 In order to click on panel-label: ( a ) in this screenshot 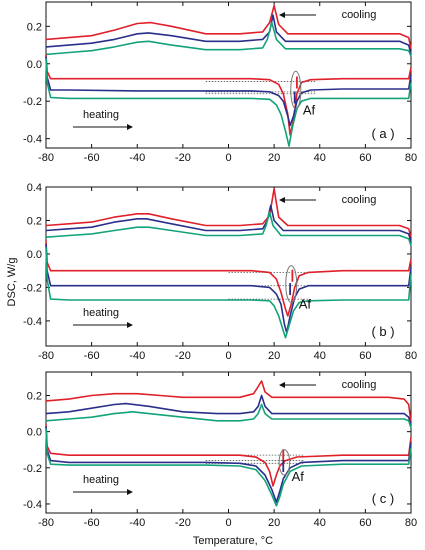, I will do `click(382, 133)`.